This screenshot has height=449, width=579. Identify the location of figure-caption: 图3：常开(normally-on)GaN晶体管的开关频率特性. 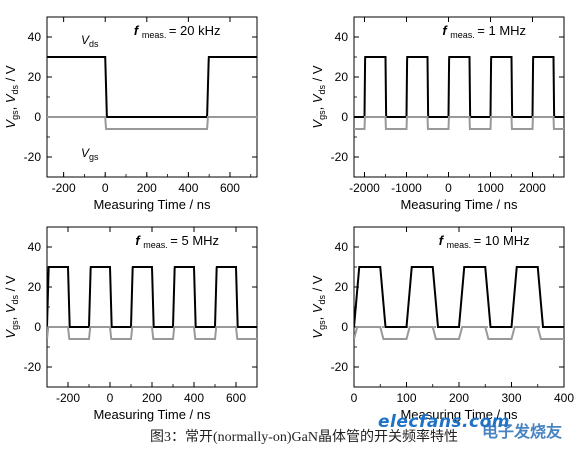
(289, 435).